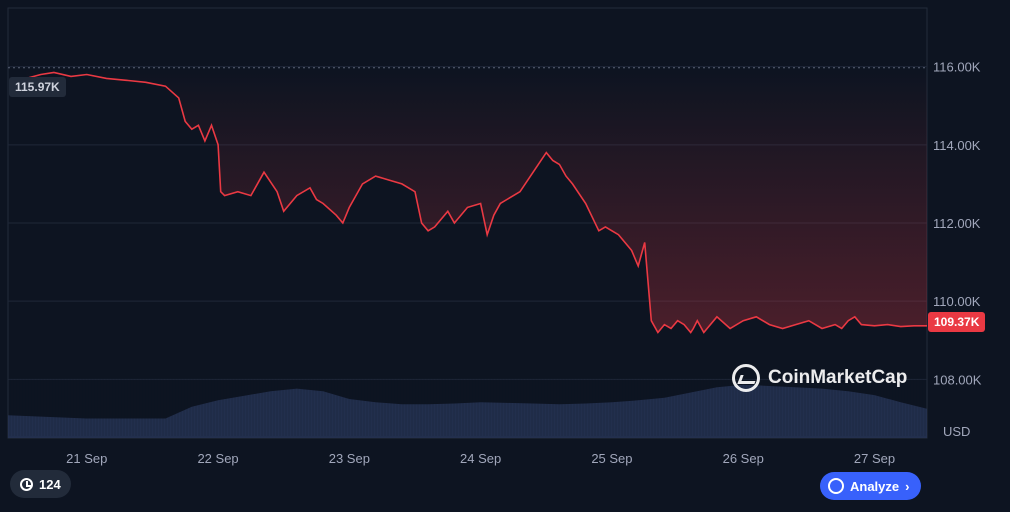 Image resolution: width=1010 pixels, height=512 pixels. I want to click on history-button: 124, so click(40, 484).